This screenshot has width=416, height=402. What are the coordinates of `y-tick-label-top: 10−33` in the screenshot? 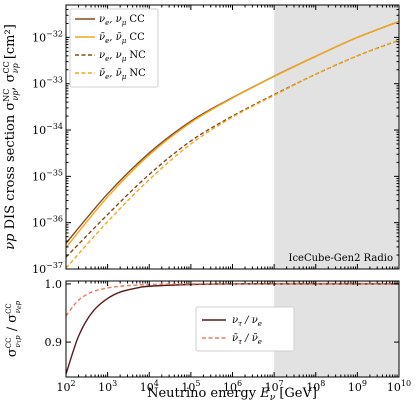 It's located at (47, 83).